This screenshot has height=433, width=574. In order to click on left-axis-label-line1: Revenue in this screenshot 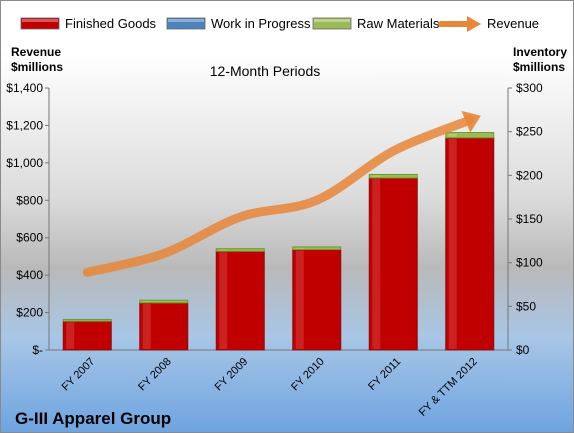, I will do `click(36, 52)`.